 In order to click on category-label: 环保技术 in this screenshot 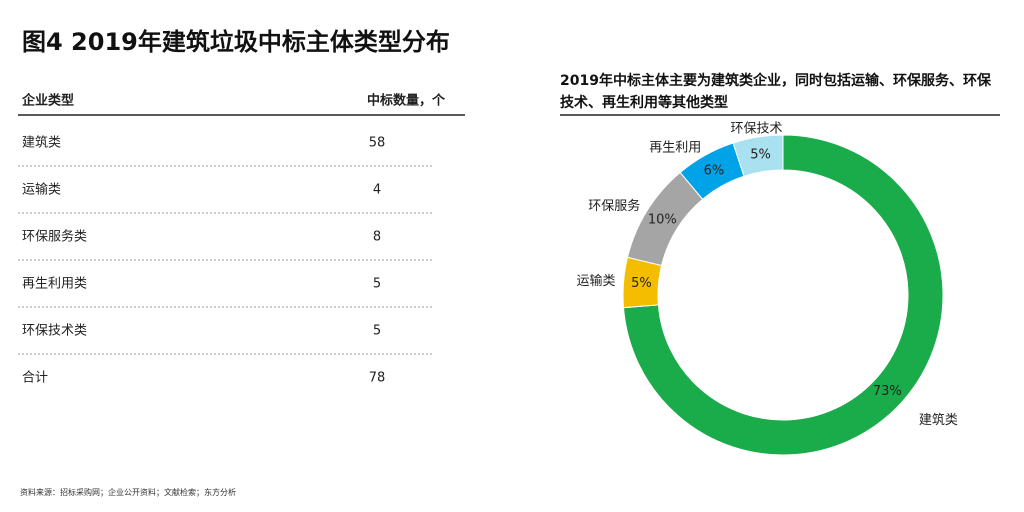, I will do `click(756, 129)`.